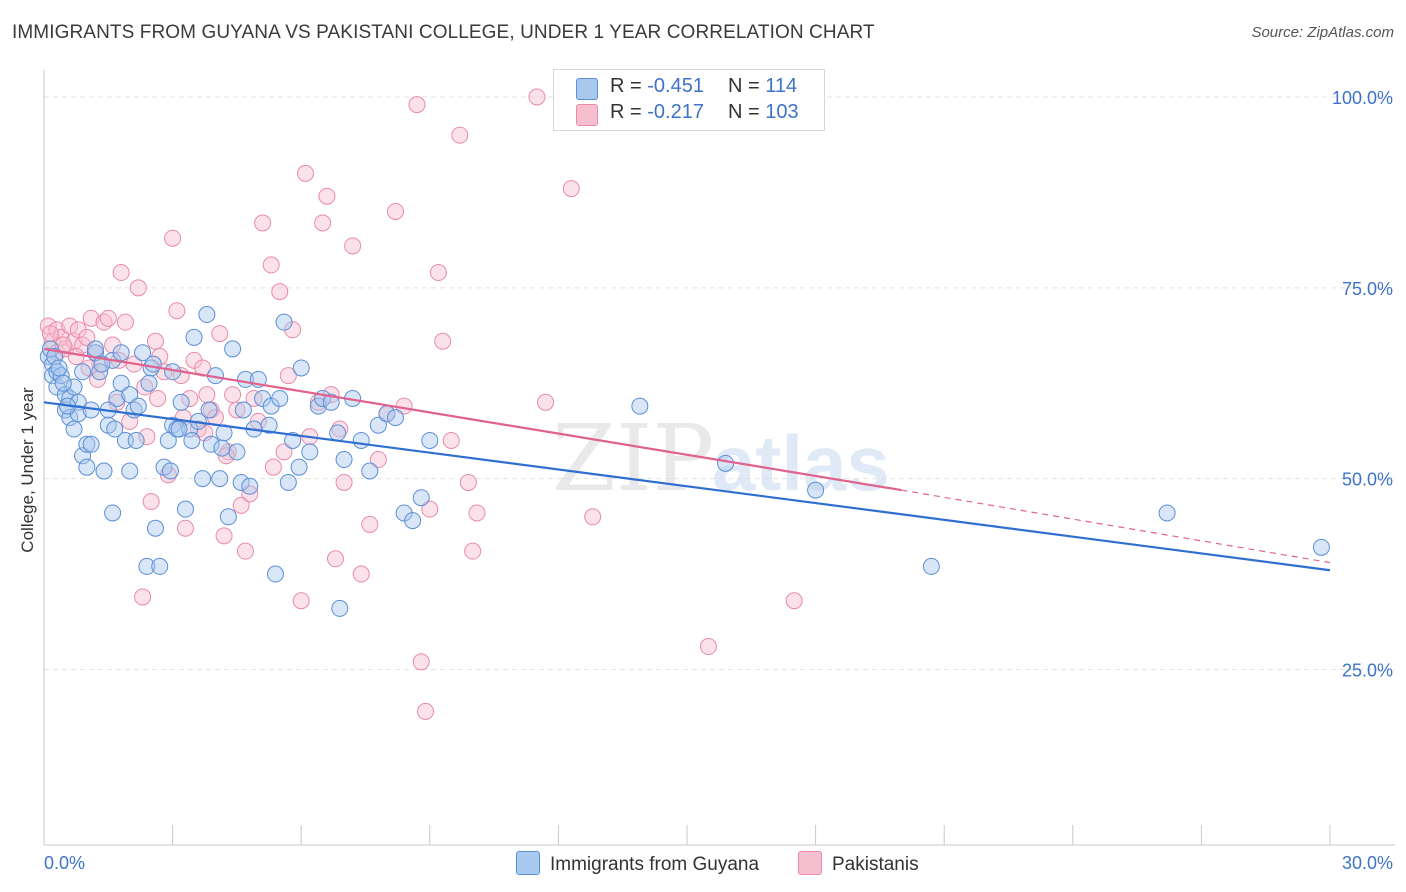 This screenshot has height=892, width=1406. What do you see at coordinates (675, 112) in the screenshot?
I see `legend-r-value: -0.217` at bounding box center [675, 112].